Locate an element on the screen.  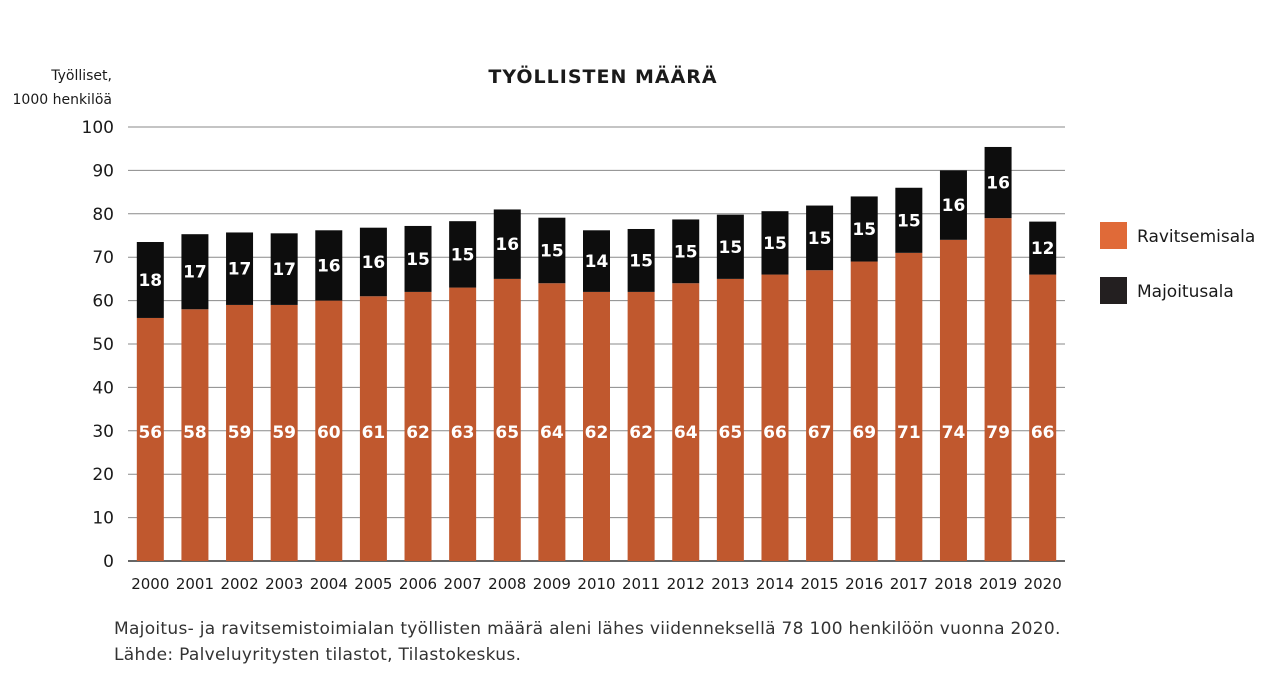
x-tick-label: 2019 is located at coordinates (998, 584).